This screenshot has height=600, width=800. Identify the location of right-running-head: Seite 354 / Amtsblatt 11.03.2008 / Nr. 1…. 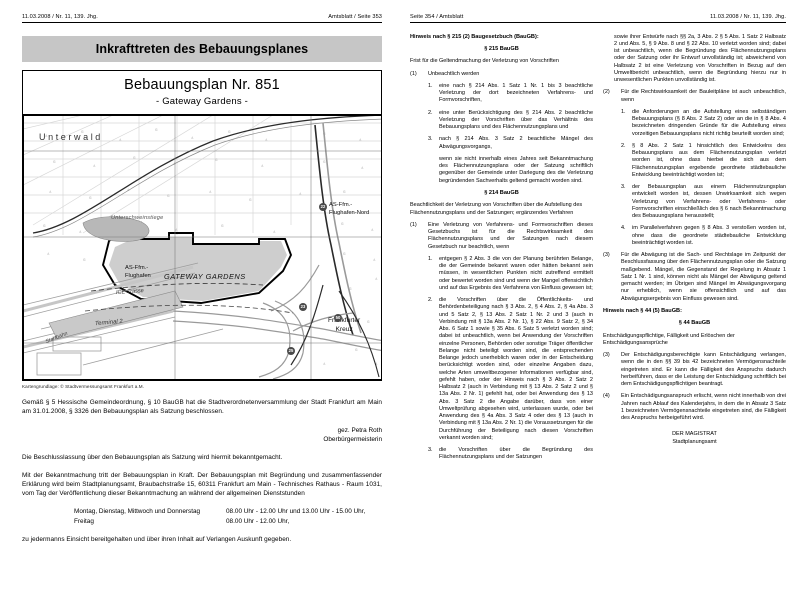
(598, 18).